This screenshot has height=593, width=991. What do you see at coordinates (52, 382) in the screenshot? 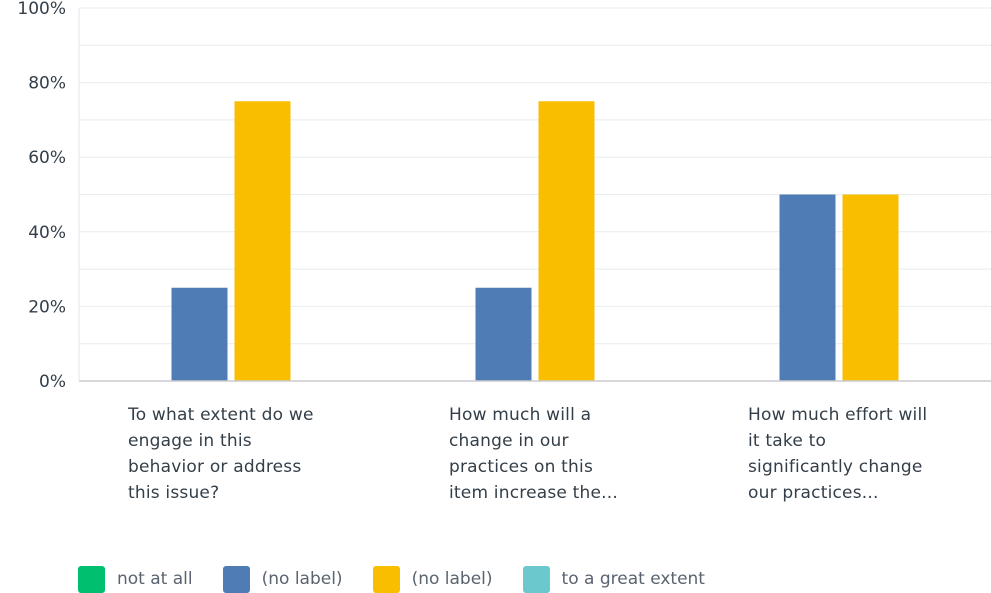
I see `y-tick-label: 0%` at bounding box center [52, 382].